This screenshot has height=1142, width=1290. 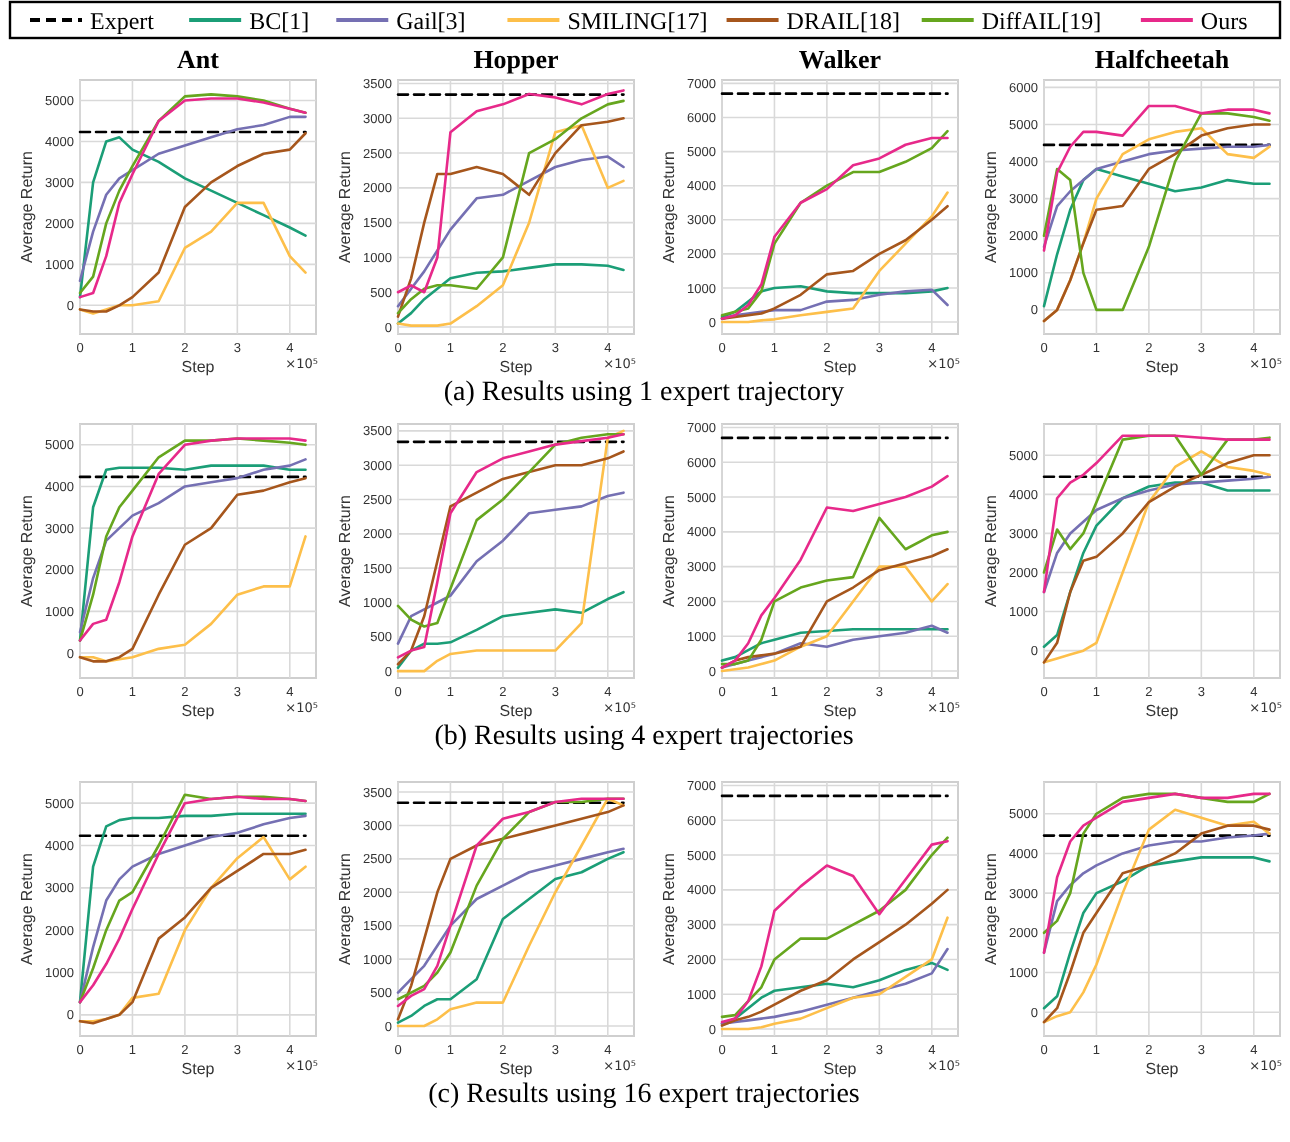 What do you see at coordinates (840, 59) in the screenshot?
I see `chart-title: Walker` at bounding box center [840, 59].